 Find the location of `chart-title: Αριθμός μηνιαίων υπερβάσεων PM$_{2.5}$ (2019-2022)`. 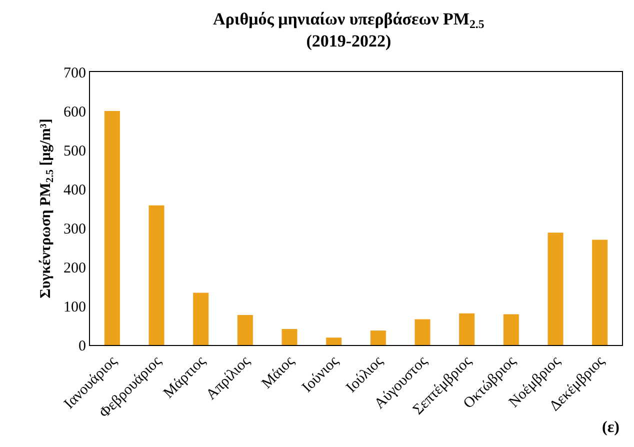

chart-title: Αριθμός μηνιαίων υπερβάσεων PM$_{2.5}$ (2019-2022) is located at coordinates (348, 30).